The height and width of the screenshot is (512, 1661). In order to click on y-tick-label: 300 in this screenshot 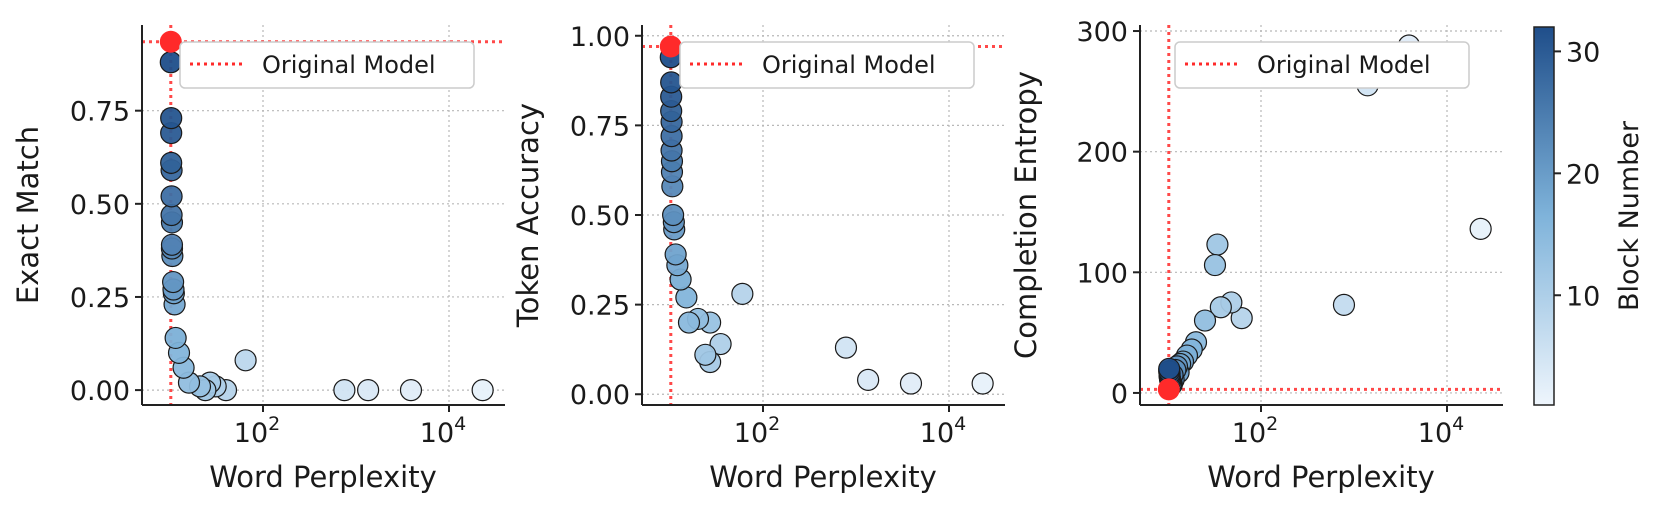, I will do `click(1102, 32)`.